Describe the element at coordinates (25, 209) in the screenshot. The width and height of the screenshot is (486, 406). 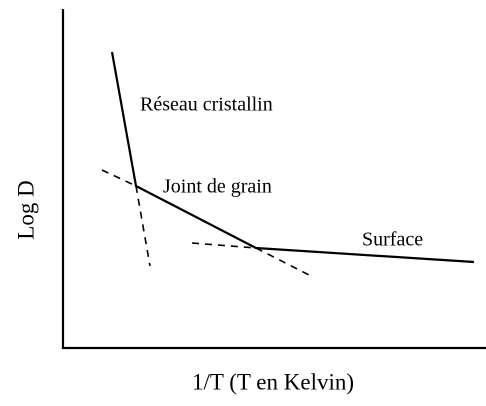
I see `y-axis-label: Log D` at that location.